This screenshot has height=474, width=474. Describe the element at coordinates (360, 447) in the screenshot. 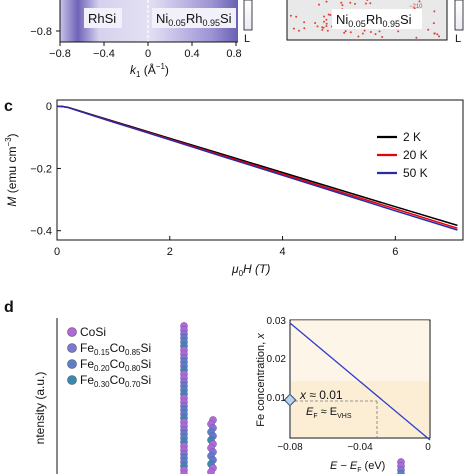

I see `inset-xtick-label: −0.04` at that location.